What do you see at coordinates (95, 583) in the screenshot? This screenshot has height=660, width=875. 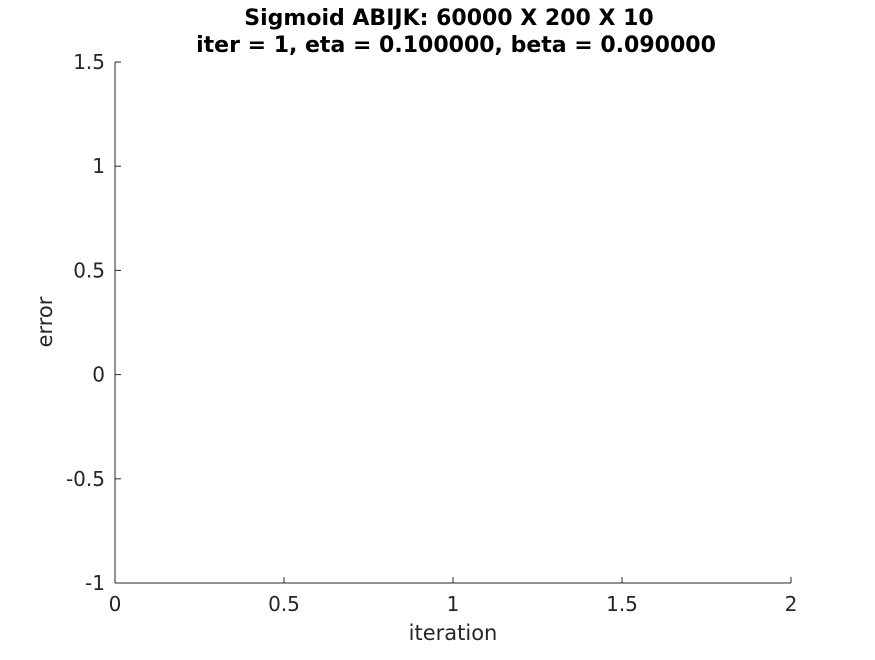 I see `y-tick-label: -1` at bounding box center [95, 583].